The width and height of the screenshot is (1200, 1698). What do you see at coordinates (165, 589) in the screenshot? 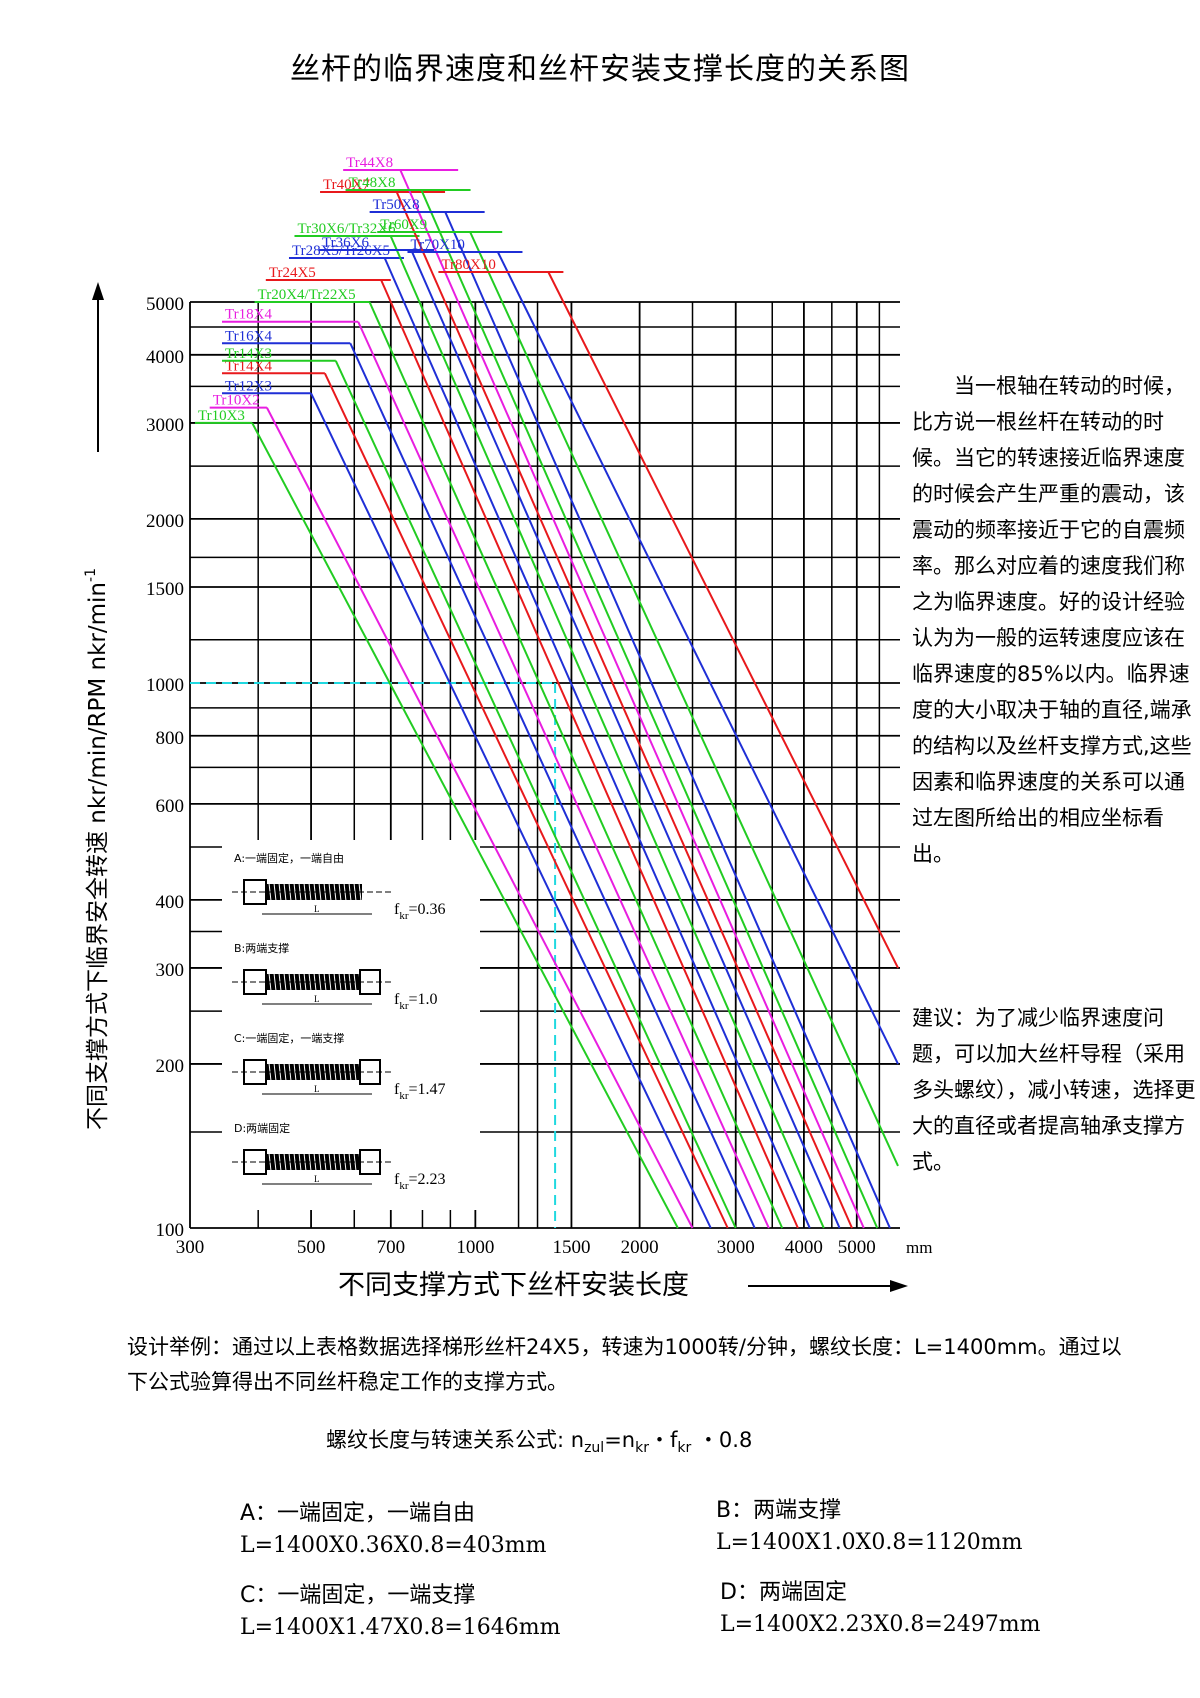
I see `y-tick-label: 1500` at bounding box center [165, 589].